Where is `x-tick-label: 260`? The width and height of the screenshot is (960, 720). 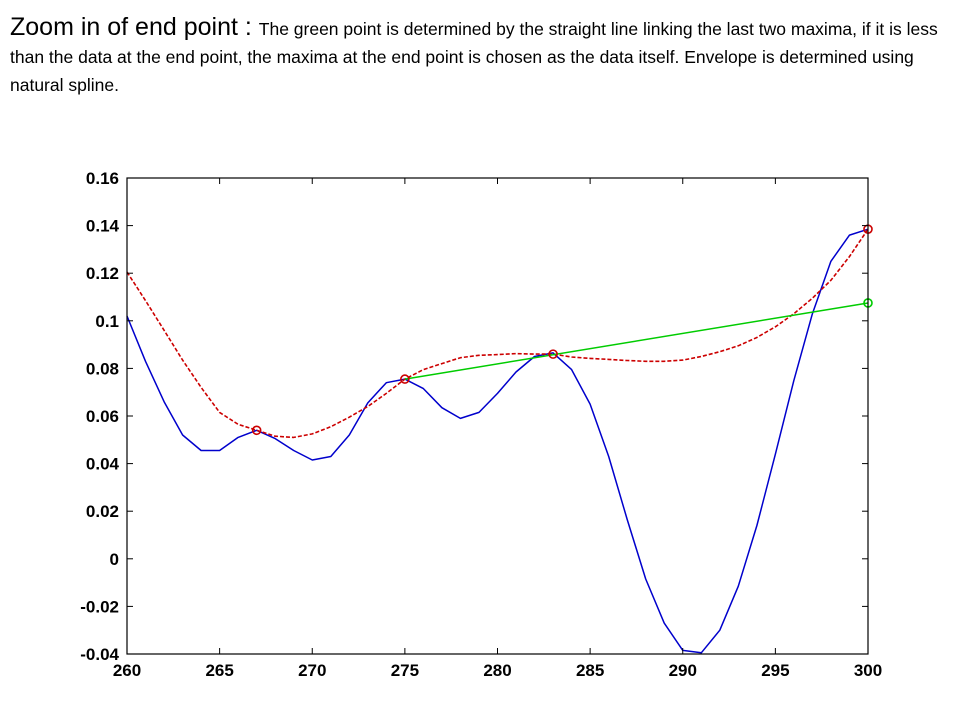 x-tick-label: 260 is located at coordinates (127, 670).